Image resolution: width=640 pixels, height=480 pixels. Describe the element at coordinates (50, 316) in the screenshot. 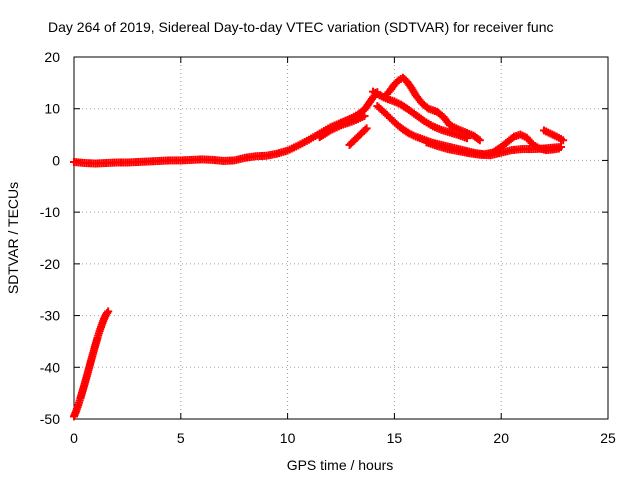

I see `y-tick-label: -30` at that location.